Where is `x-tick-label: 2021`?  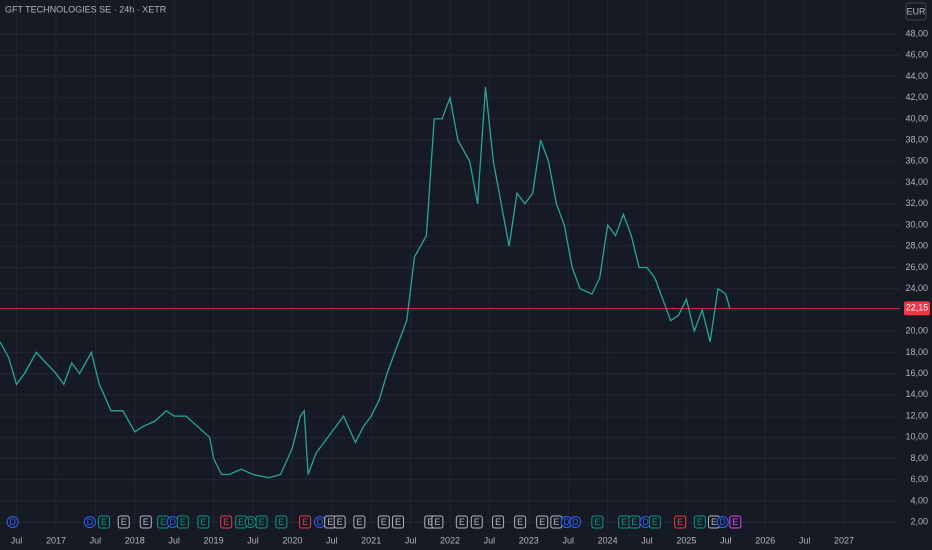 x-tick-label: 2021 is located at coordinates (371, 540).